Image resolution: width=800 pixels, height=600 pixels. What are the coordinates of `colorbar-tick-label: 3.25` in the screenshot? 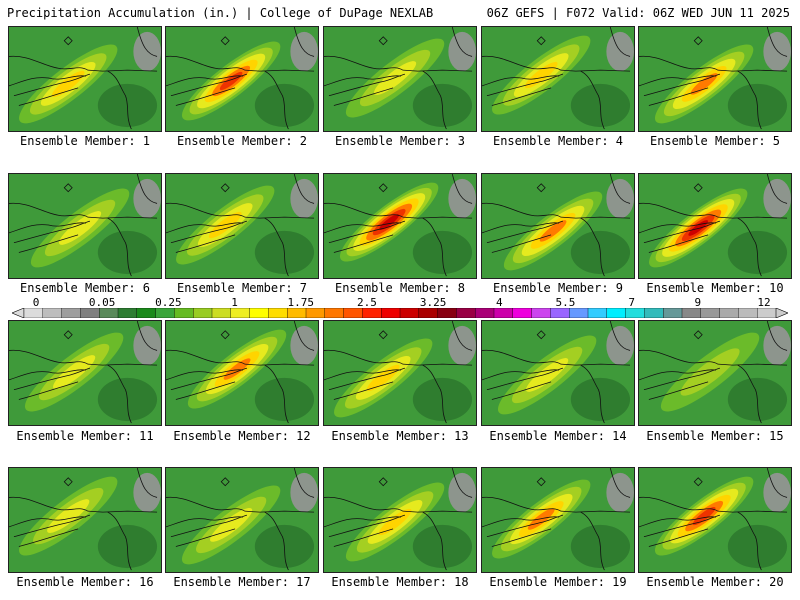 It's located at (433, 302).